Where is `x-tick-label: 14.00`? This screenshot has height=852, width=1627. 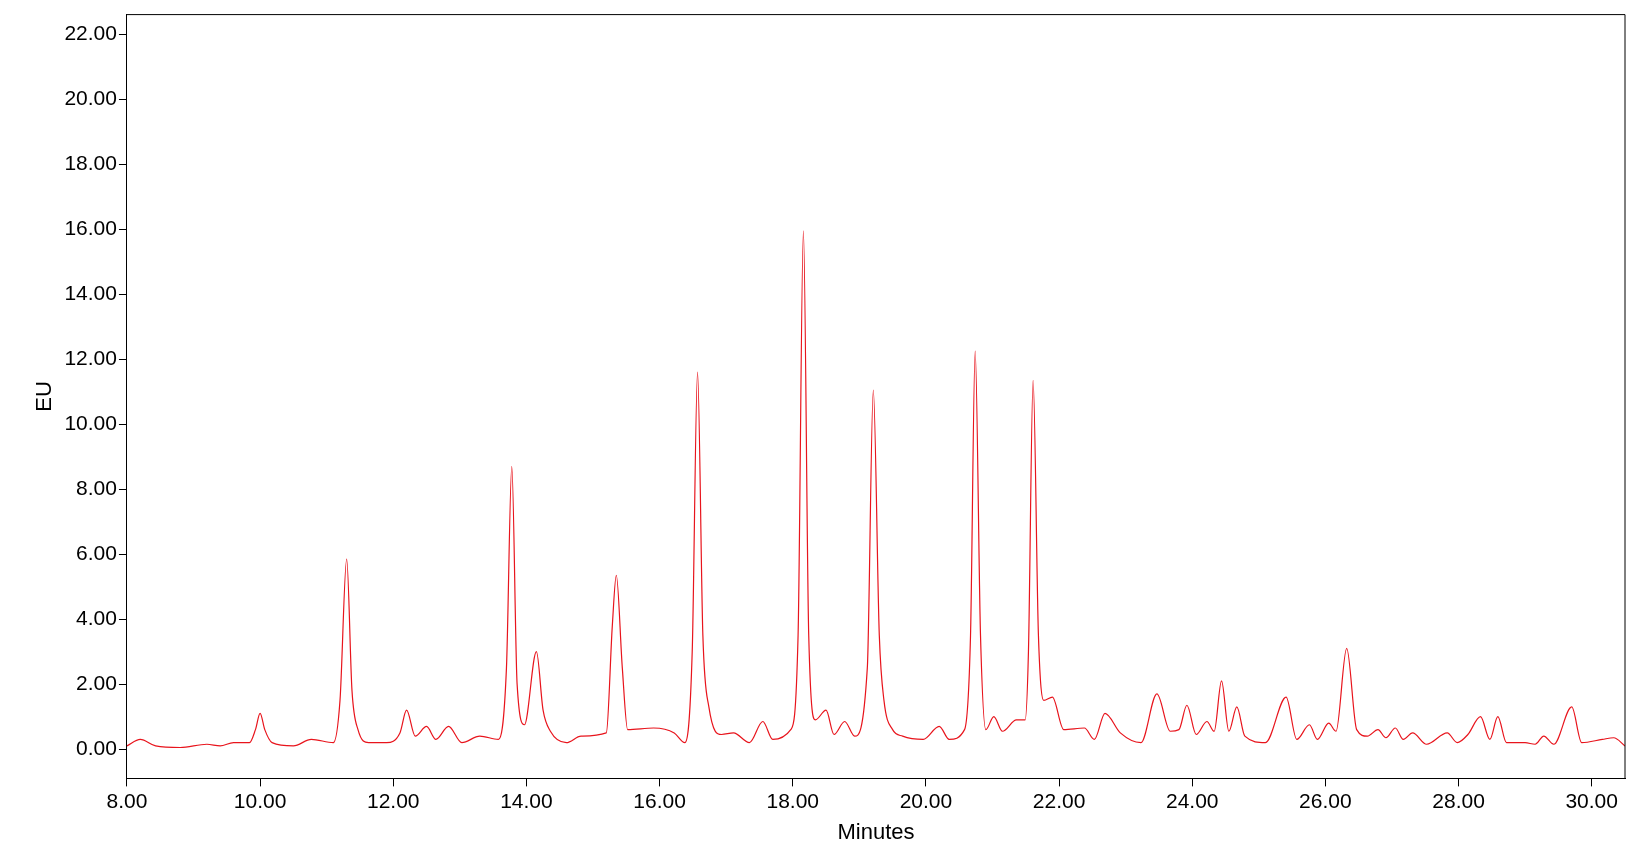
x-tick-label: 14.00 is located at coordinates (526, 800).